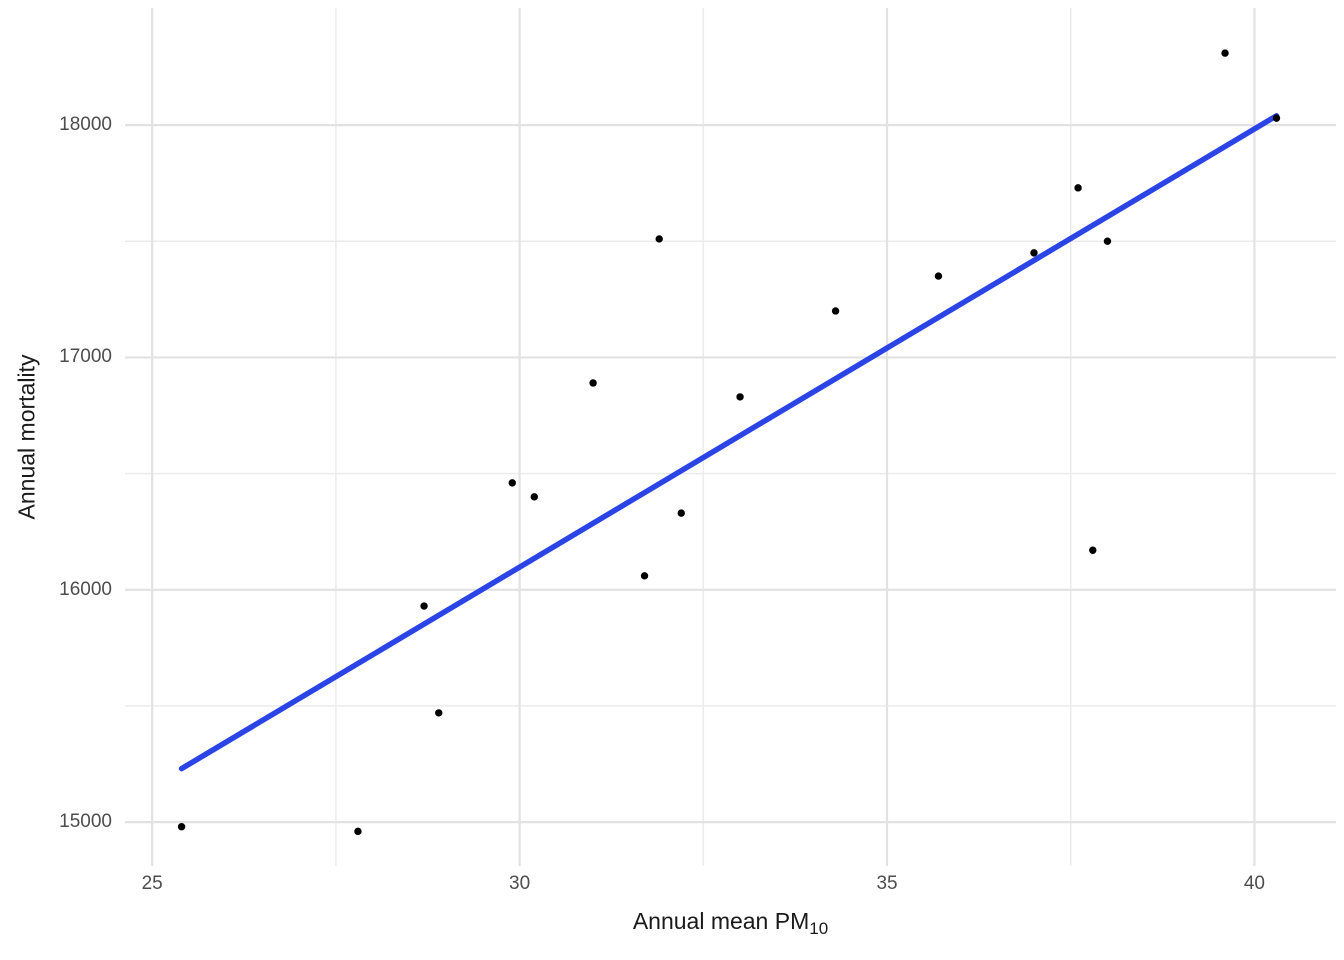 This screenshot has width=1344, height=960. What do you see at coordinates (26, 437) in the screenshot?
I see `y-axis-title: Annual mortality` at bounding box center [26, 437].